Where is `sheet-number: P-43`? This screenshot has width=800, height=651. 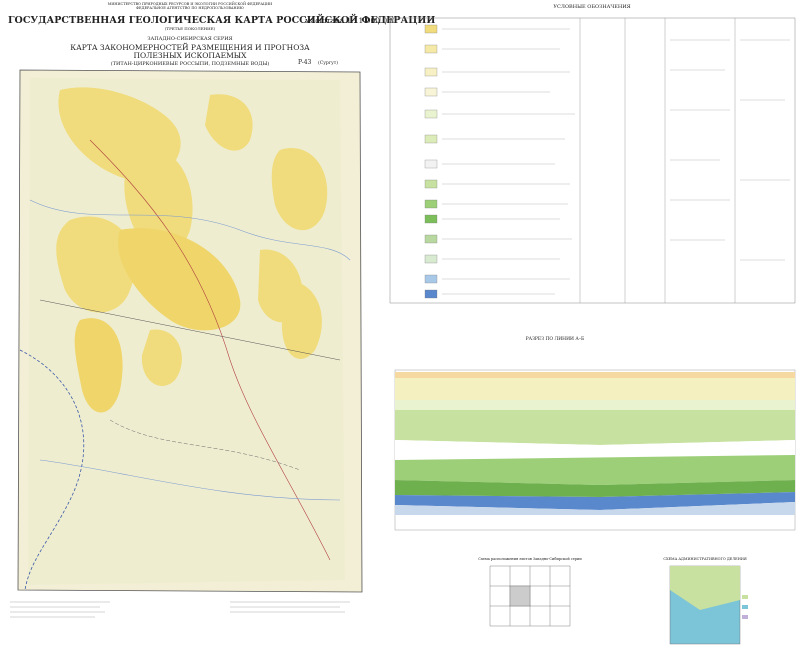 sheet-number: P-43 is located at coordinates (305, 62).